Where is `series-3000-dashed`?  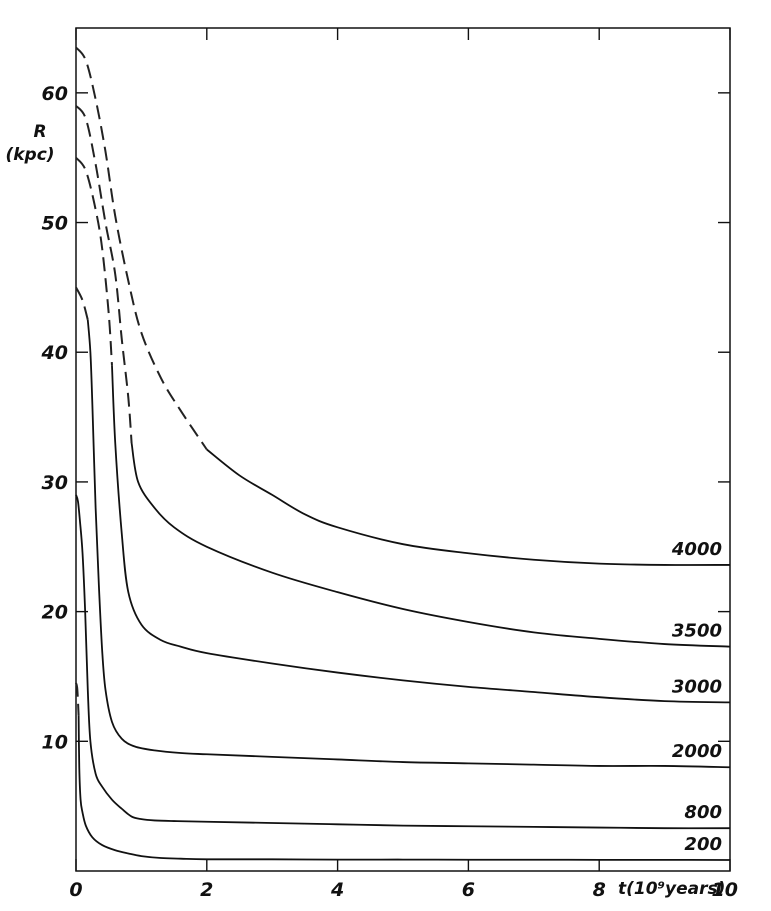
series-3000-dashed is located at coordinates (94, 261).